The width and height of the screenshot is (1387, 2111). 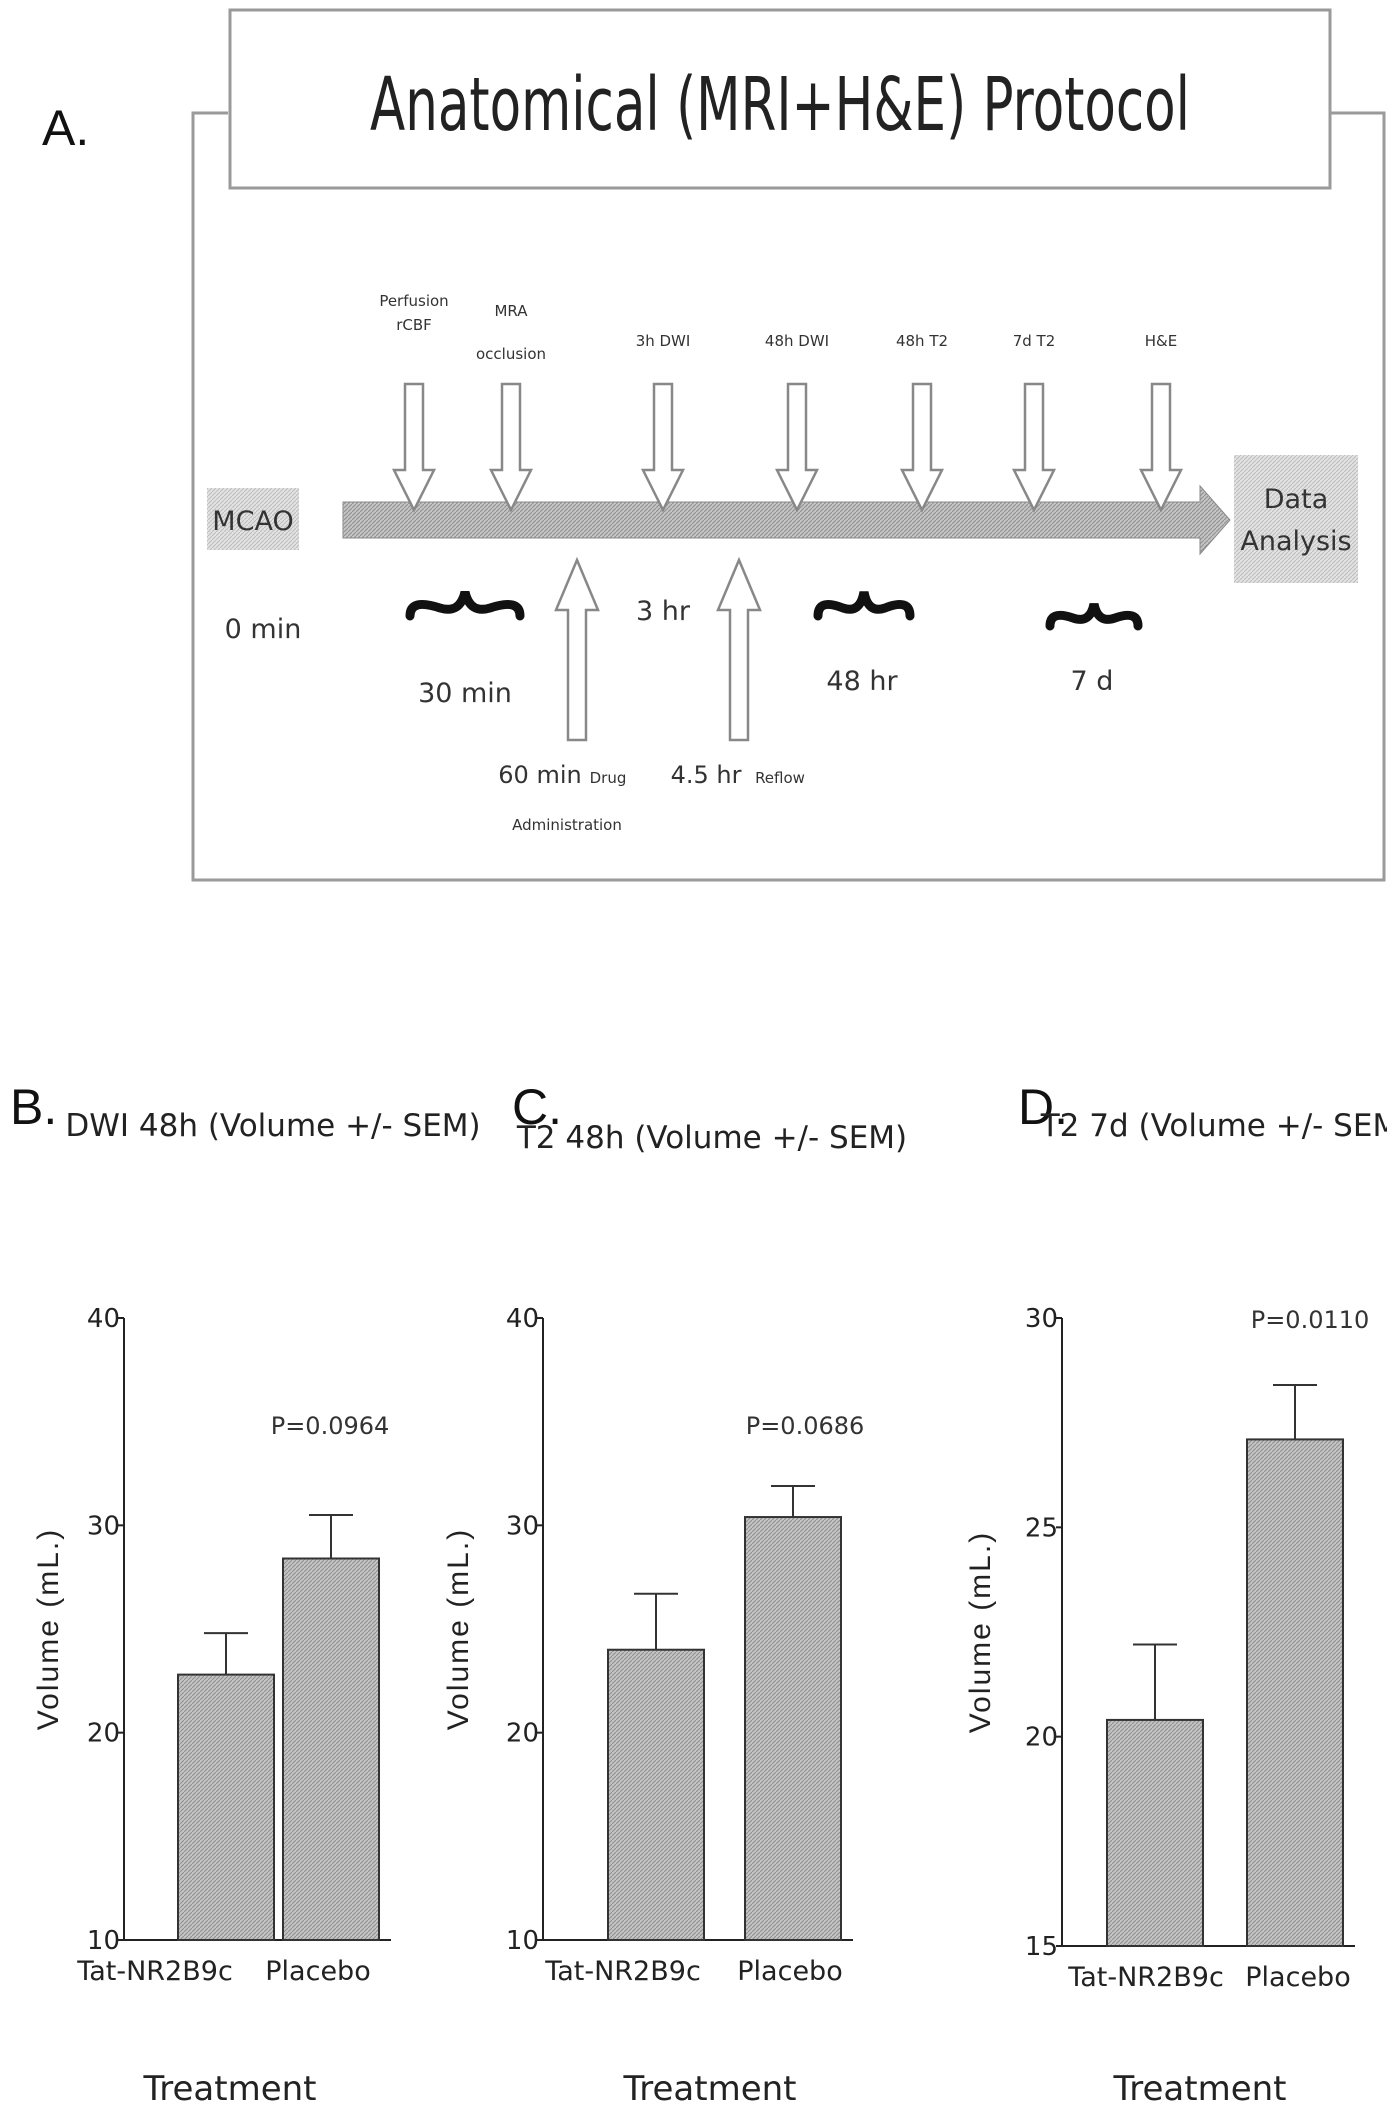 I want to click on p-value-annotation: P=0.0686, so click(x=805, y=1426).